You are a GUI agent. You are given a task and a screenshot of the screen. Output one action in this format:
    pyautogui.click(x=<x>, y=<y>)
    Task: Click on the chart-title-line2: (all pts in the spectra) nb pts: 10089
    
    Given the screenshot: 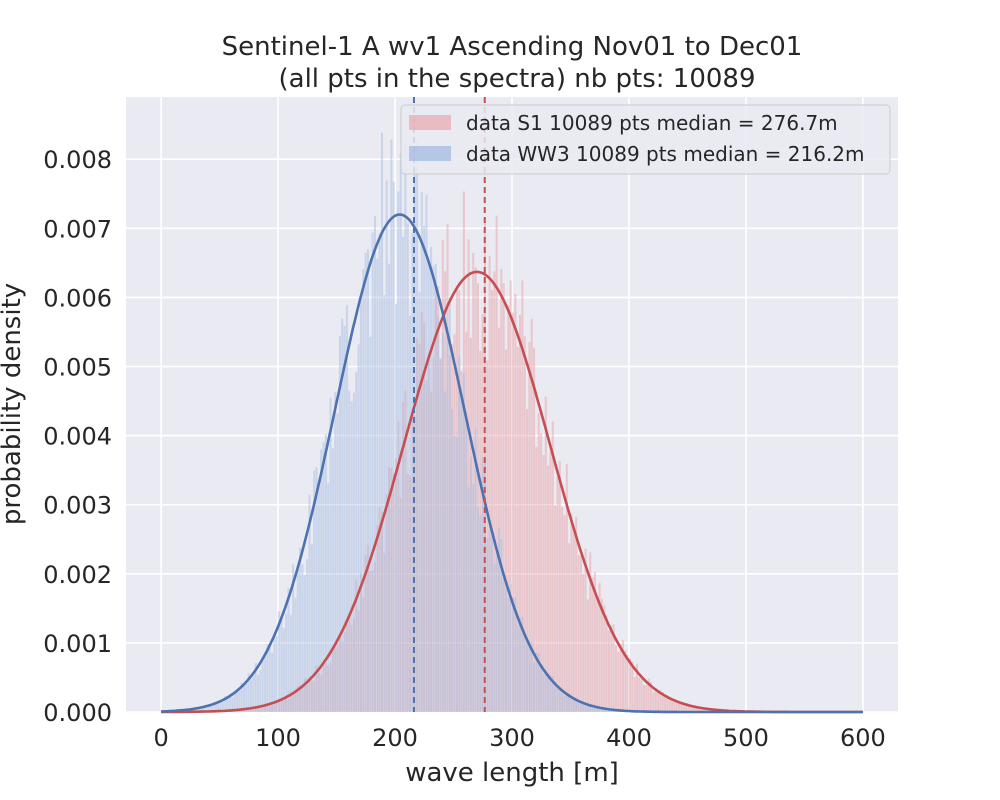 What is the action you would take?
    pyautogui.click(x=517, y=79)
    